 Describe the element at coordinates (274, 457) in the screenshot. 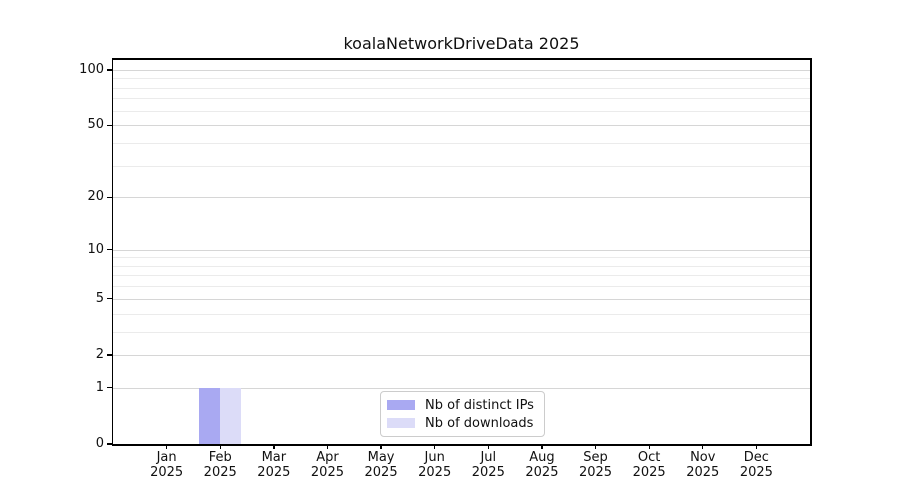

I see `x-tick-month: Mar` at that location.